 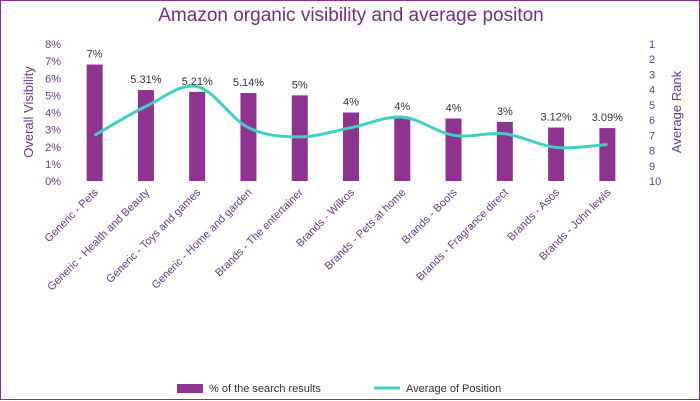 What do you see at coordinates (53, 131) in the screenshot?
I see `left-tick-label: 3%` at bounding box center [53, 131].